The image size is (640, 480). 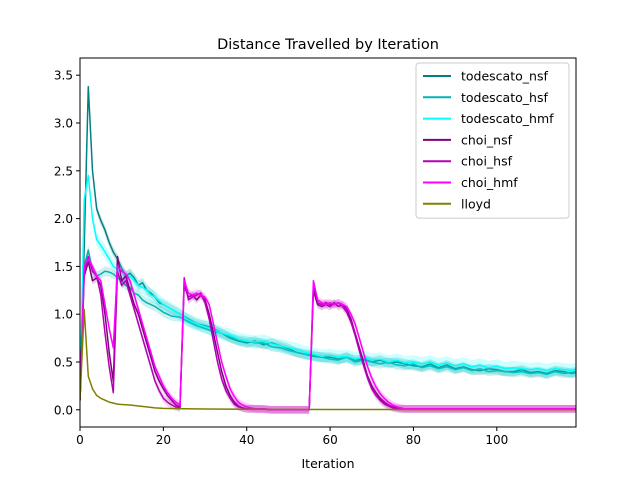 I want to click on x-tick-label: 60, so click(x=329, y=440).